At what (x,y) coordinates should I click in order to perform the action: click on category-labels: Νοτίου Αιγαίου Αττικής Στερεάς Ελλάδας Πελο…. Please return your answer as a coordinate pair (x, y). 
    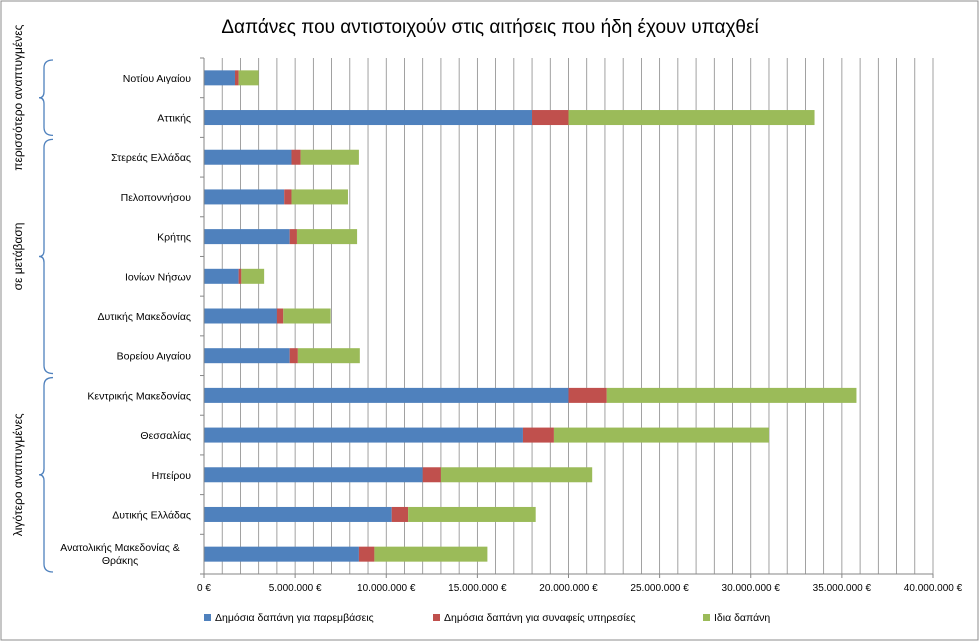
    Looking at the image, I should click on (125, 320).